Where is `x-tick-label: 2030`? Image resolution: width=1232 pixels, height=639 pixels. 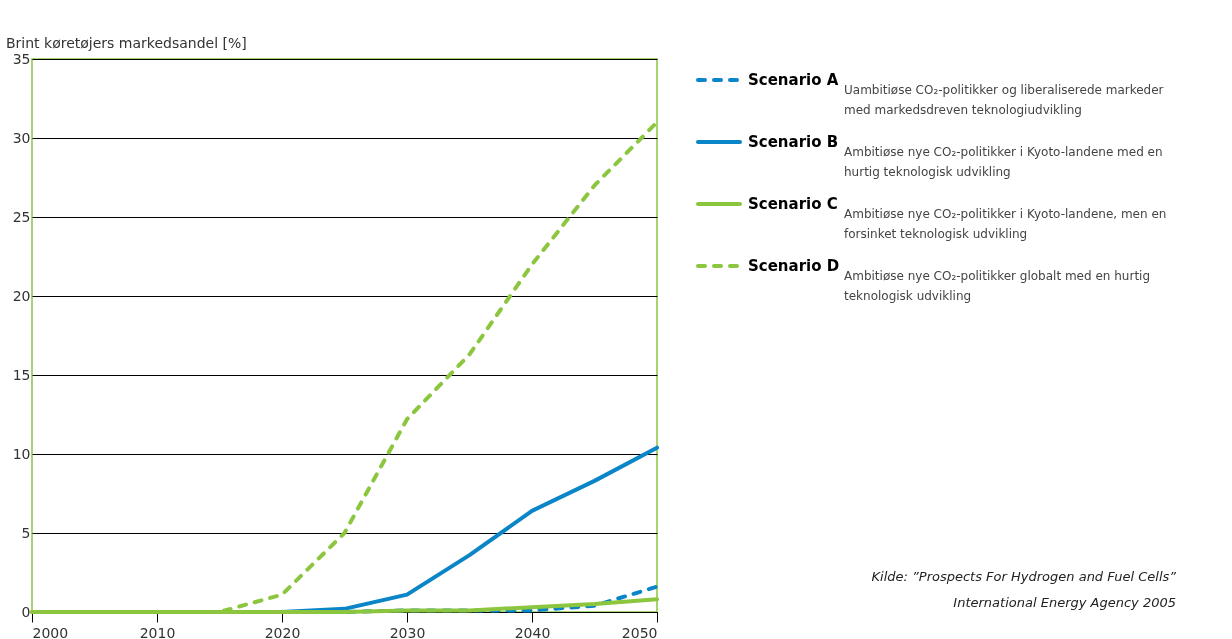 x-tick-label: 2030 is located at coordinates (407, 631).